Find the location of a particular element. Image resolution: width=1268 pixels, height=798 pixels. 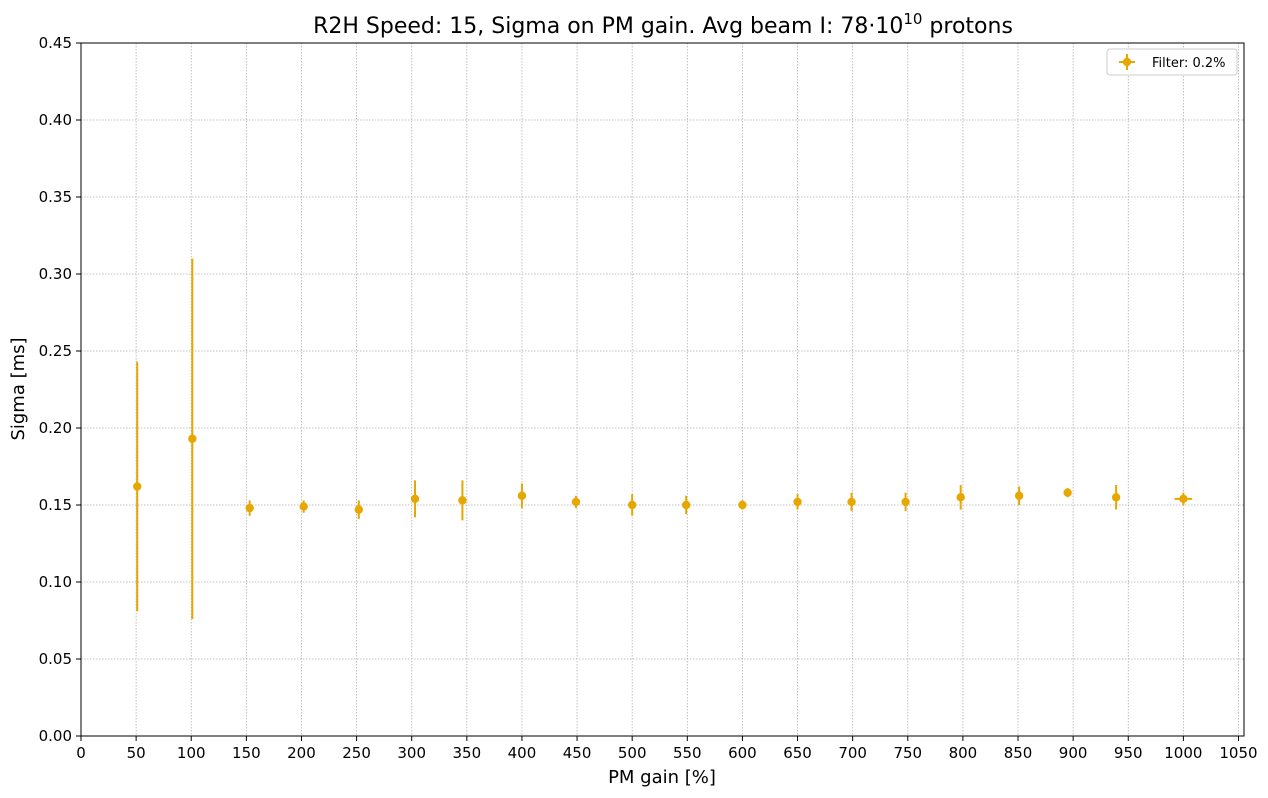

legend: Filter: 0.2% is located at coordinates (1172, 62).